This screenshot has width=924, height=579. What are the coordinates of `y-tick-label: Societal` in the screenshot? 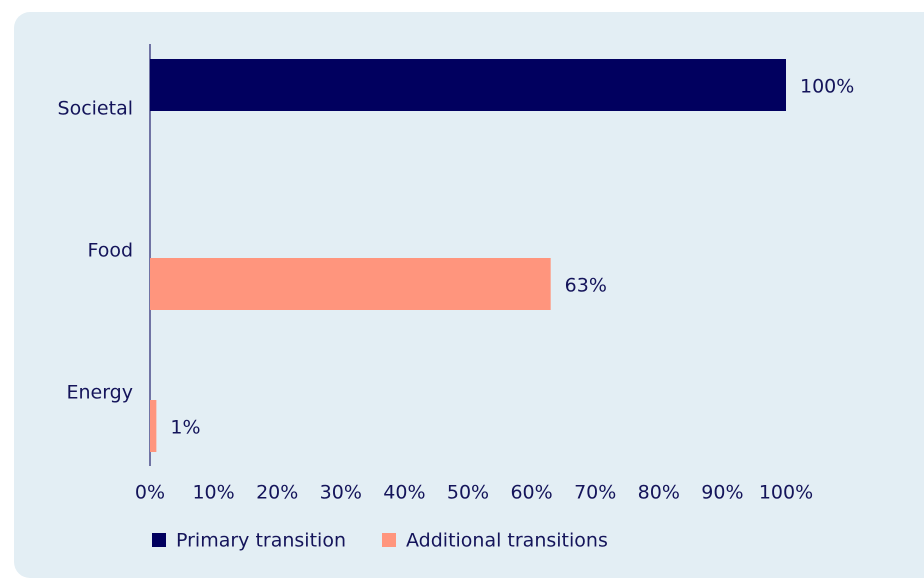 It's located at (95, 109).